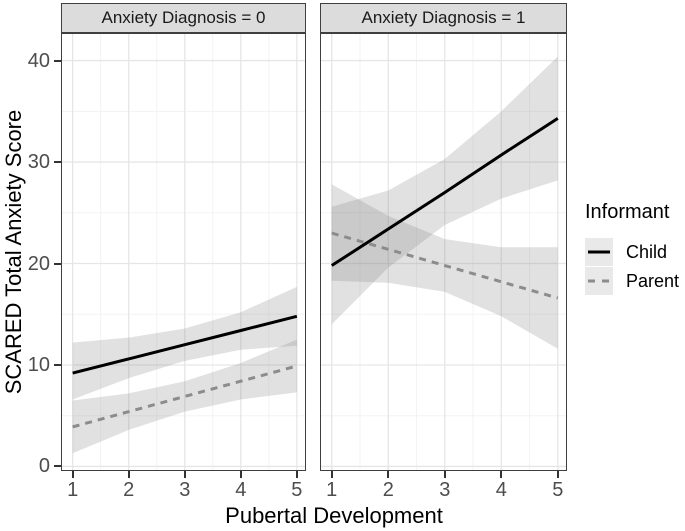  What do you see at coordinates (184, 396) in the screenshot?
I see `confidence-band-parent` at bounding box center [184, 396].